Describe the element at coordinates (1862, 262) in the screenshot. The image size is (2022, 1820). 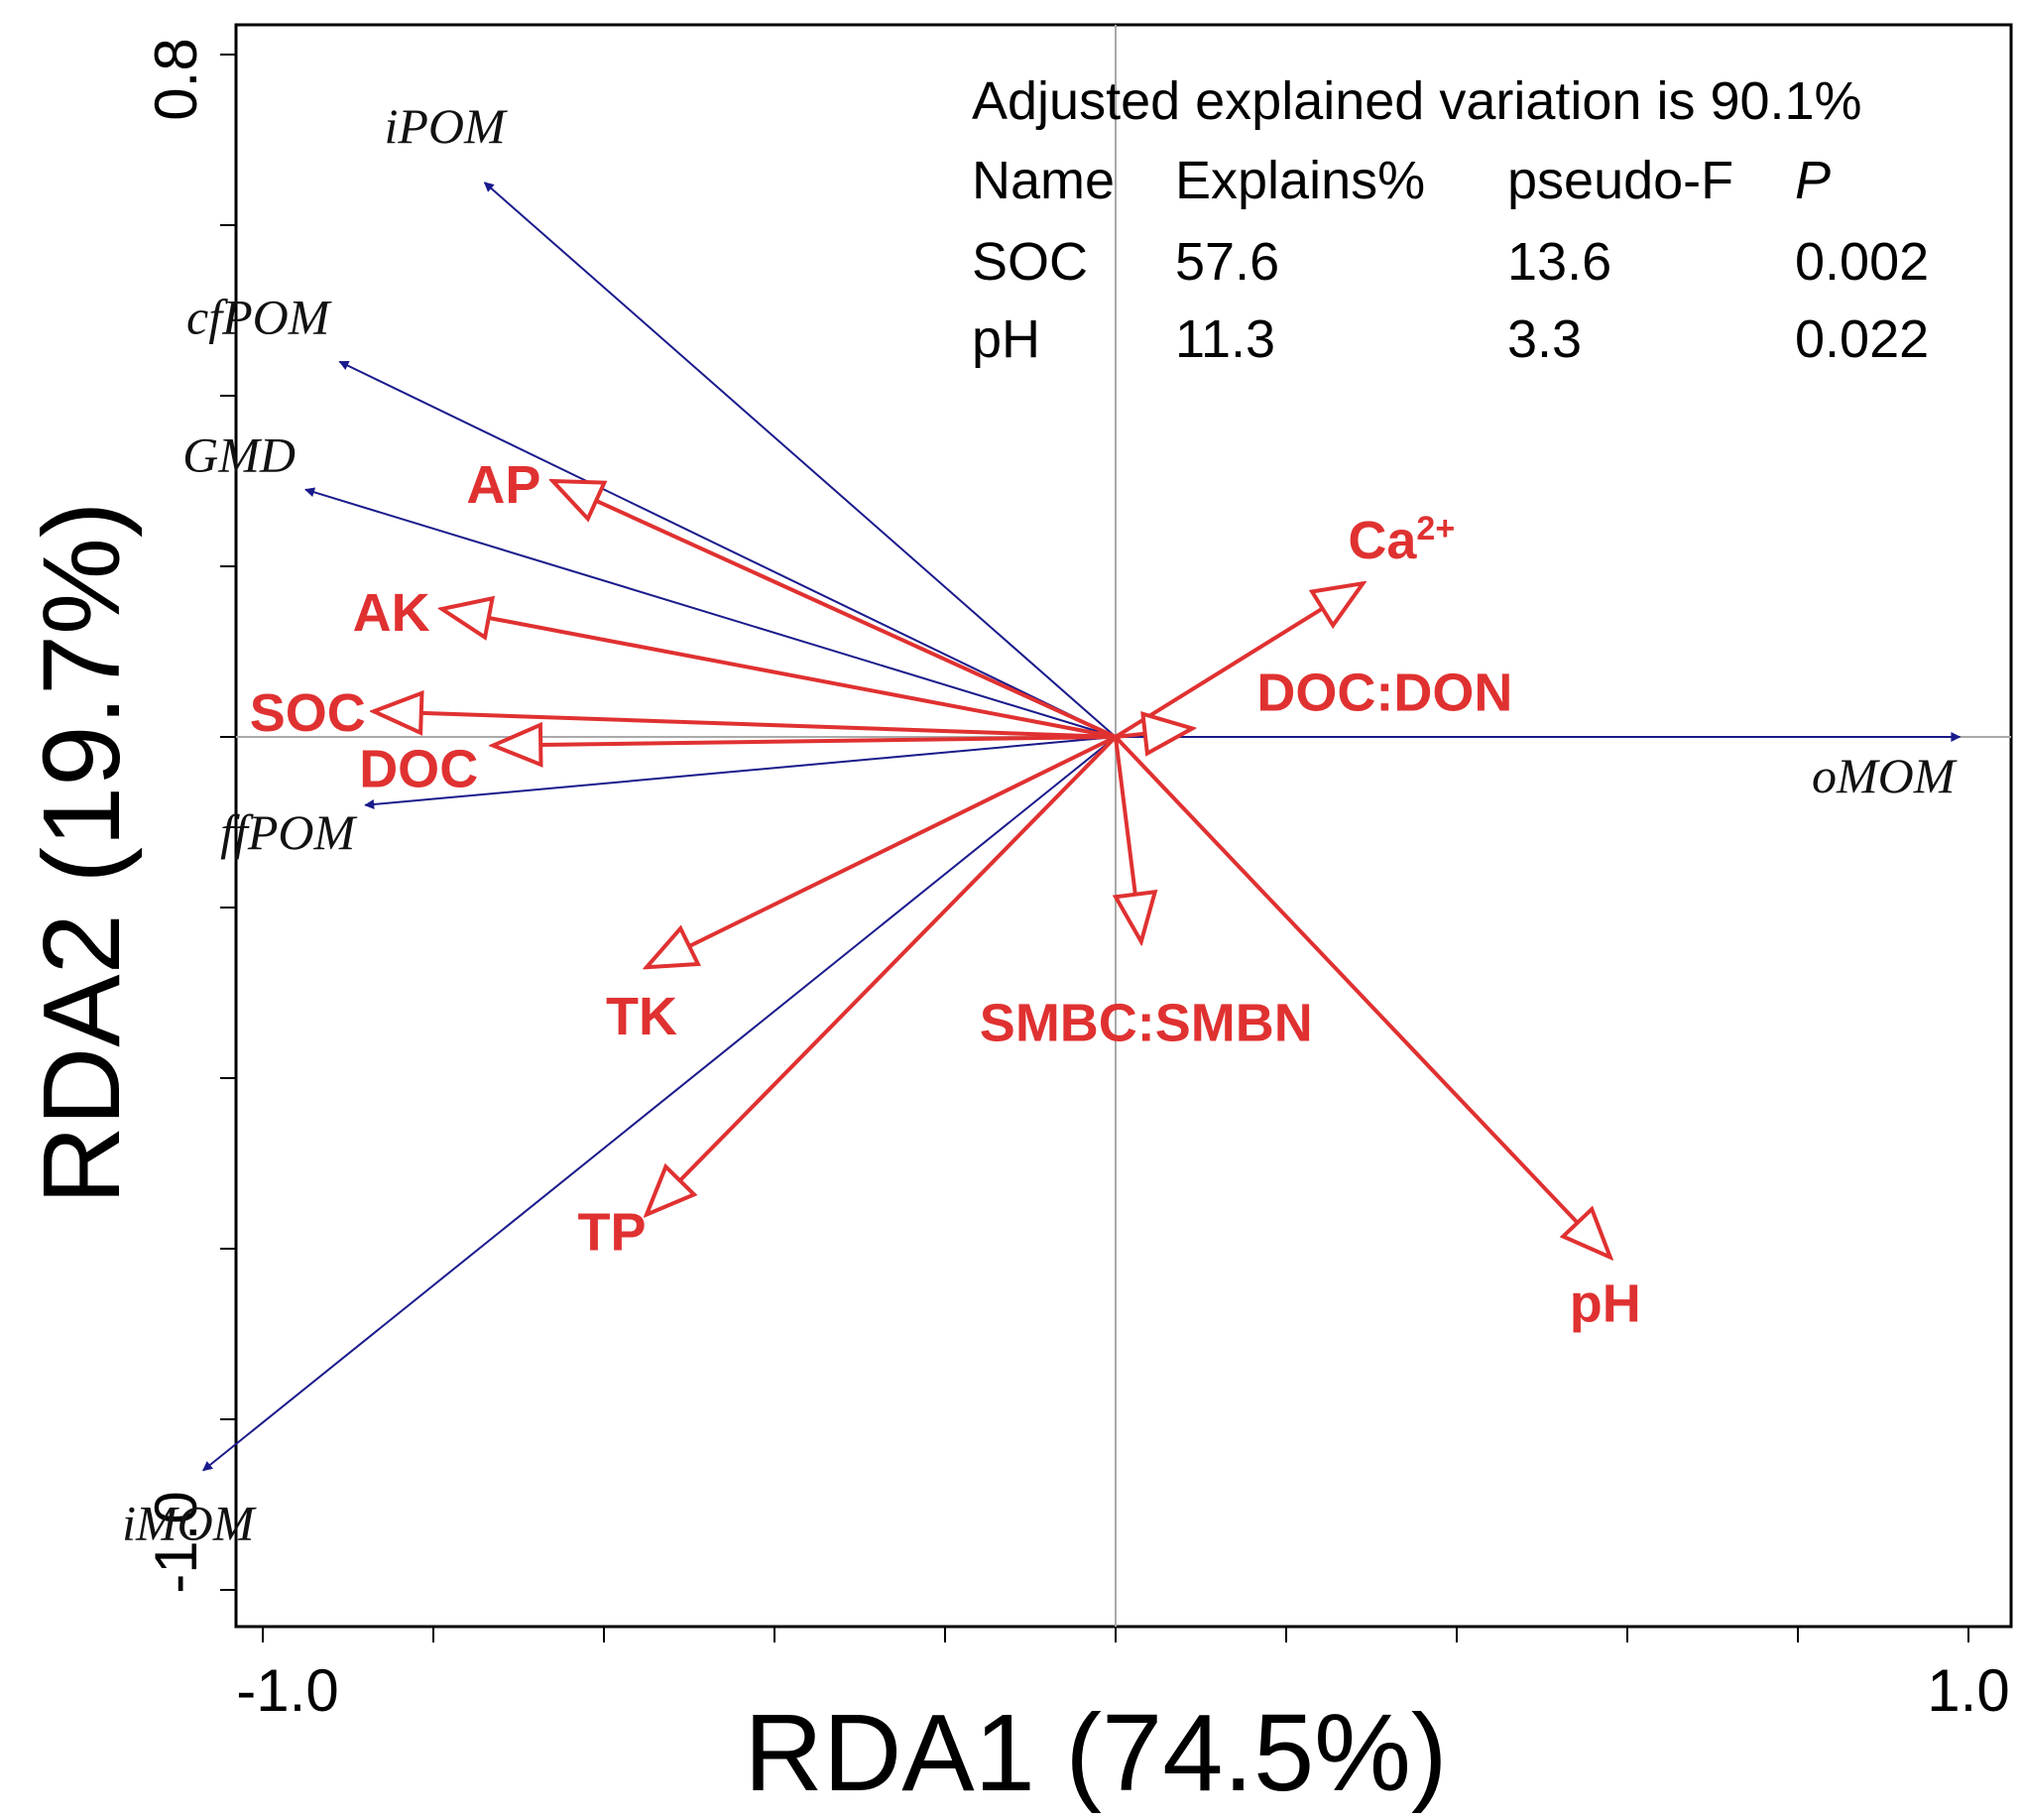
I see `stats-row-1-p: 0.002` at that location.